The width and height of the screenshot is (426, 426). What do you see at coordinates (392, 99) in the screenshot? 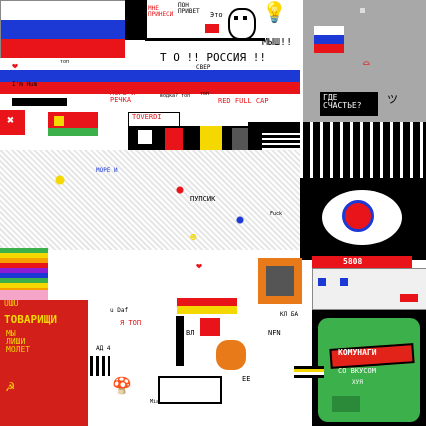
I see `smile-icon: ツ` at bounding box center [392, 99].